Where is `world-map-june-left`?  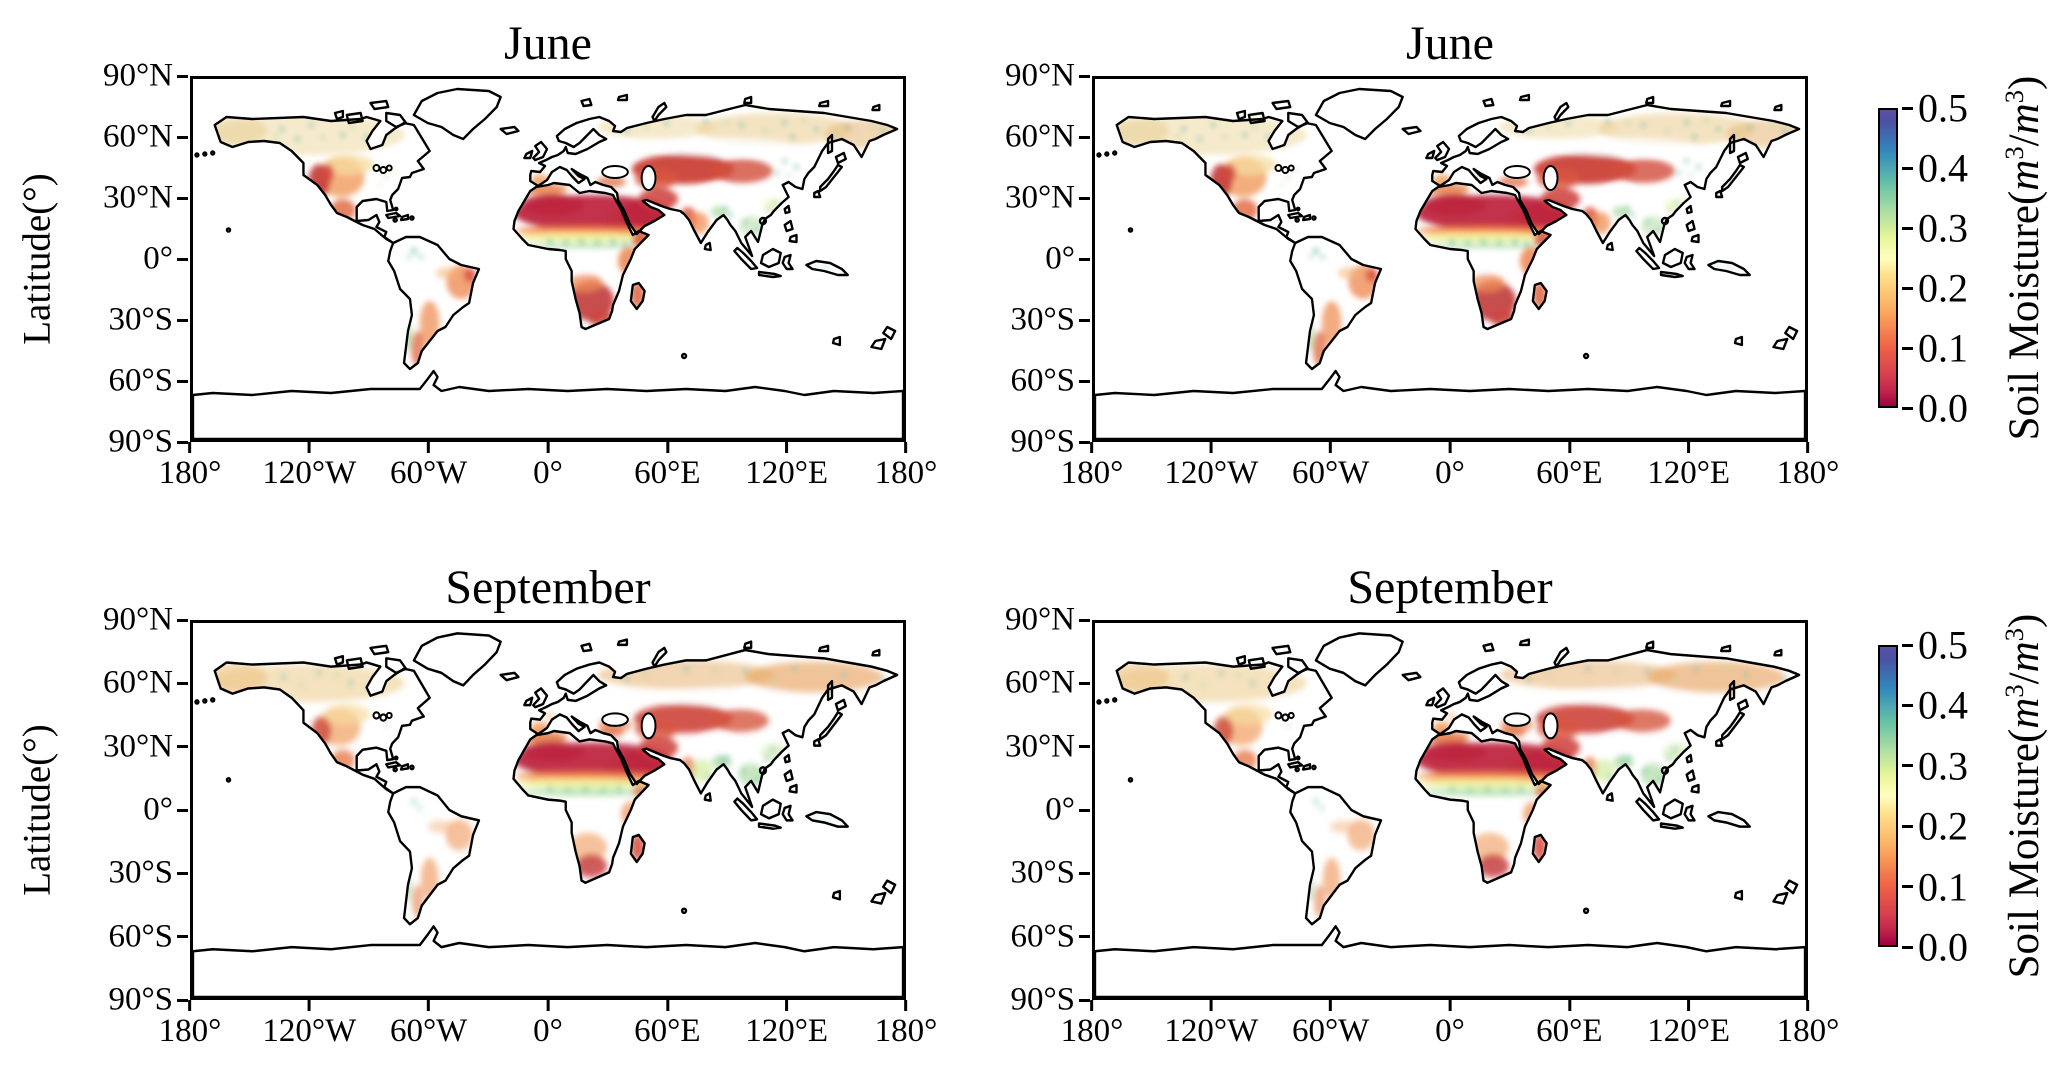
world-map-june-left is located at coordinates (548, 263).